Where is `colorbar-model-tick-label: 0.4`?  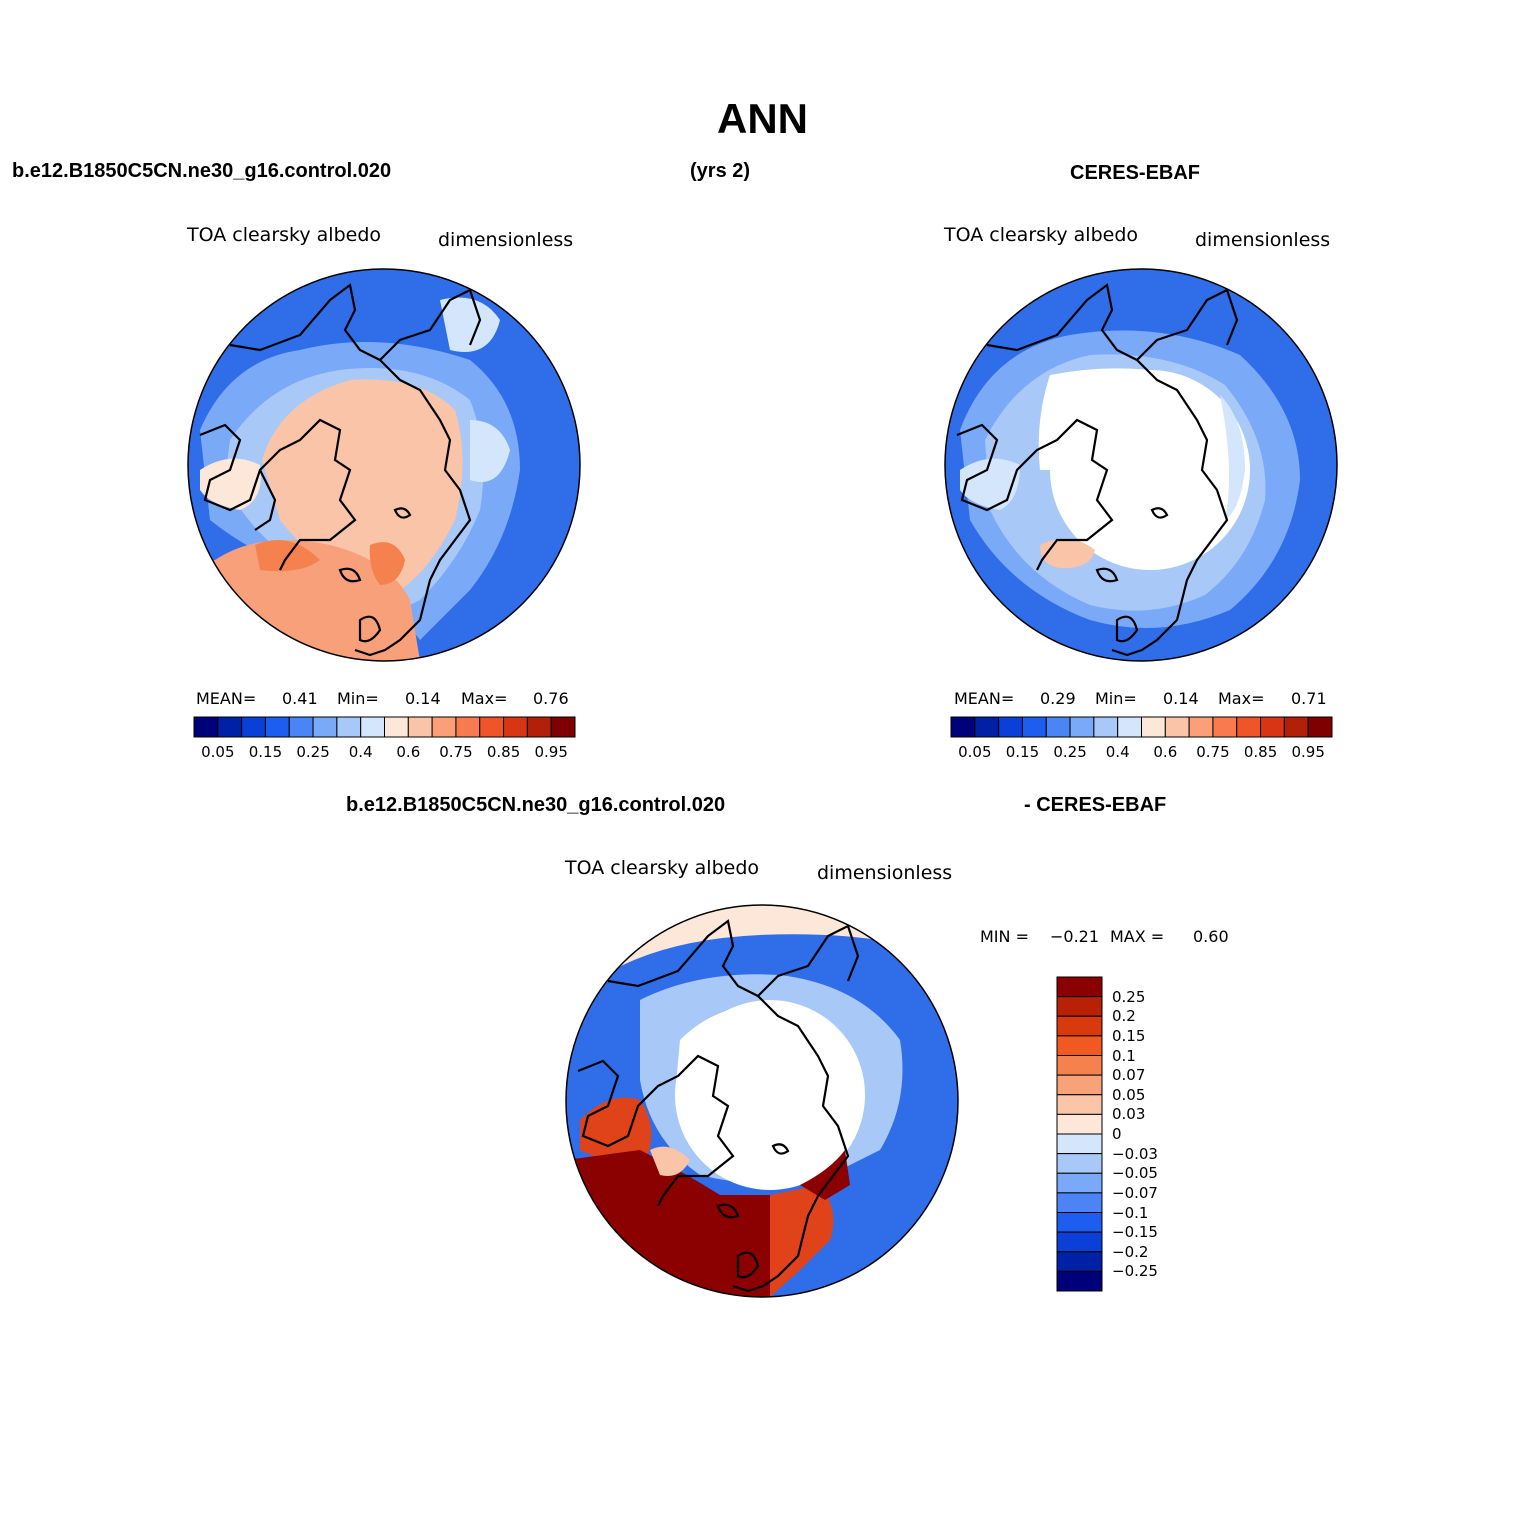 colorbar-model-tick-label: 0.4 is located at coordinates (360, 752).